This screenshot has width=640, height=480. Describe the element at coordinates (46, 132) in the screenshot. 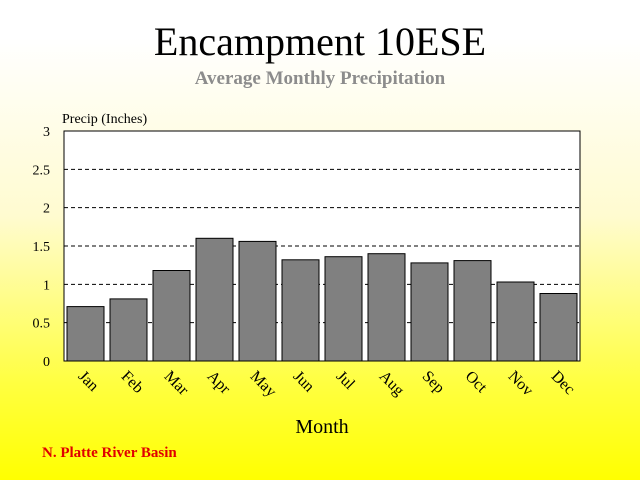

I see `y-tick-label: 3` at that location.